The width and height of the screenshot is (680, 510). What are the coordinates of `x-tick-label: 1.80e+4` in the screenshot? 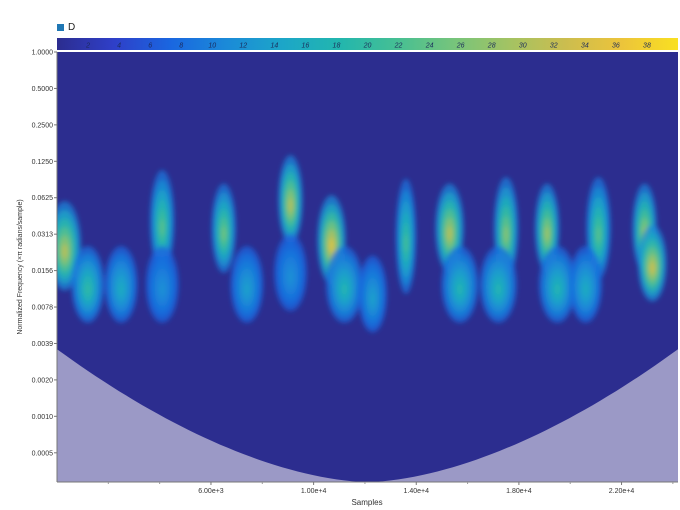 It's located at (519, 491).